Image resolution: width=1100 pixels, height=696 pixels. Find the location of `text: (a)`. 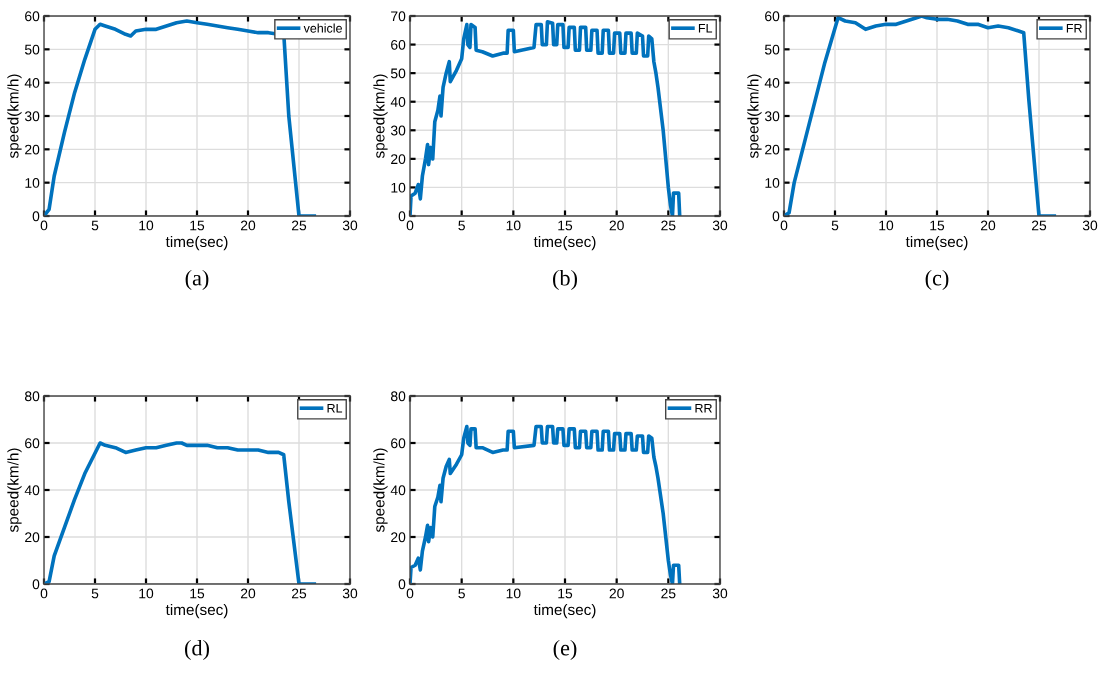

text: (a) is located at coordinates (197, 280).